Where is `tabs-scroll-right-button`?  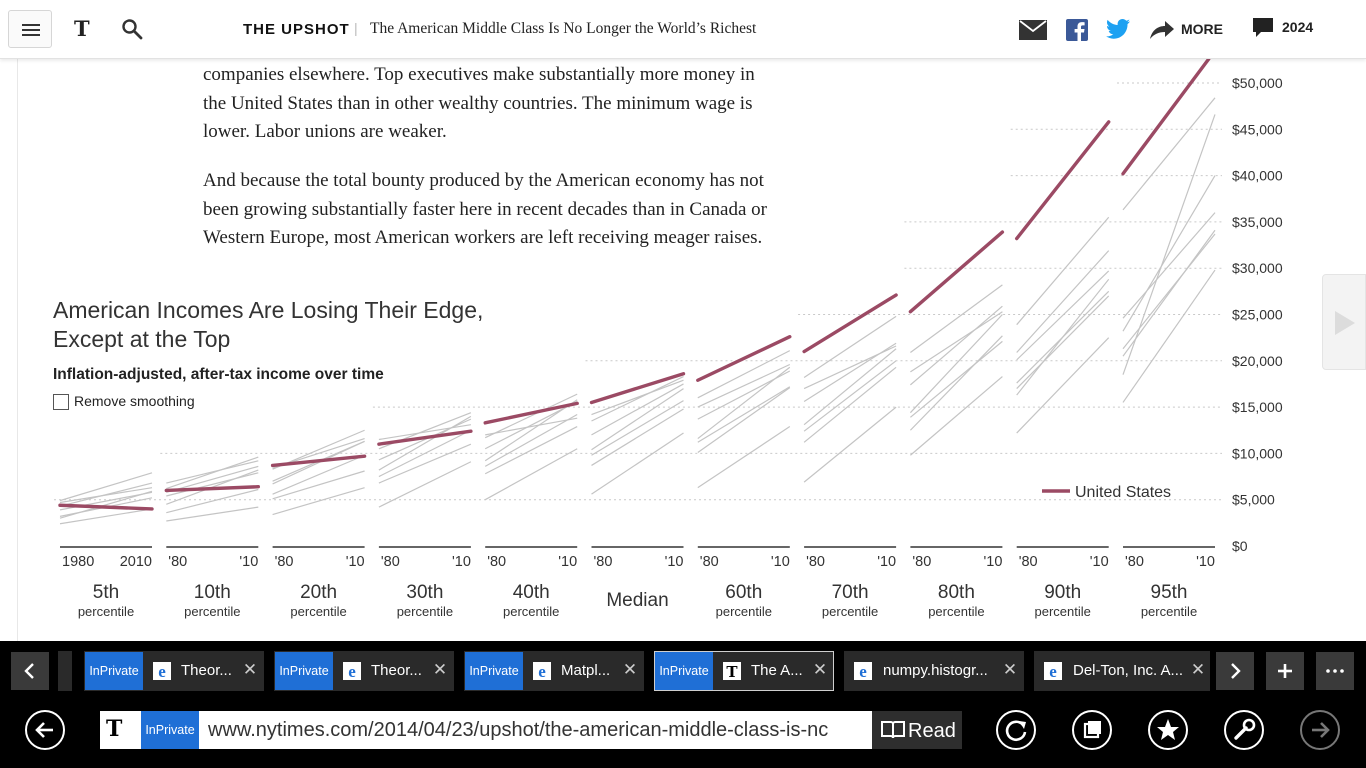 tabs-scroll-right-button is located at coordinates (1235, 671).